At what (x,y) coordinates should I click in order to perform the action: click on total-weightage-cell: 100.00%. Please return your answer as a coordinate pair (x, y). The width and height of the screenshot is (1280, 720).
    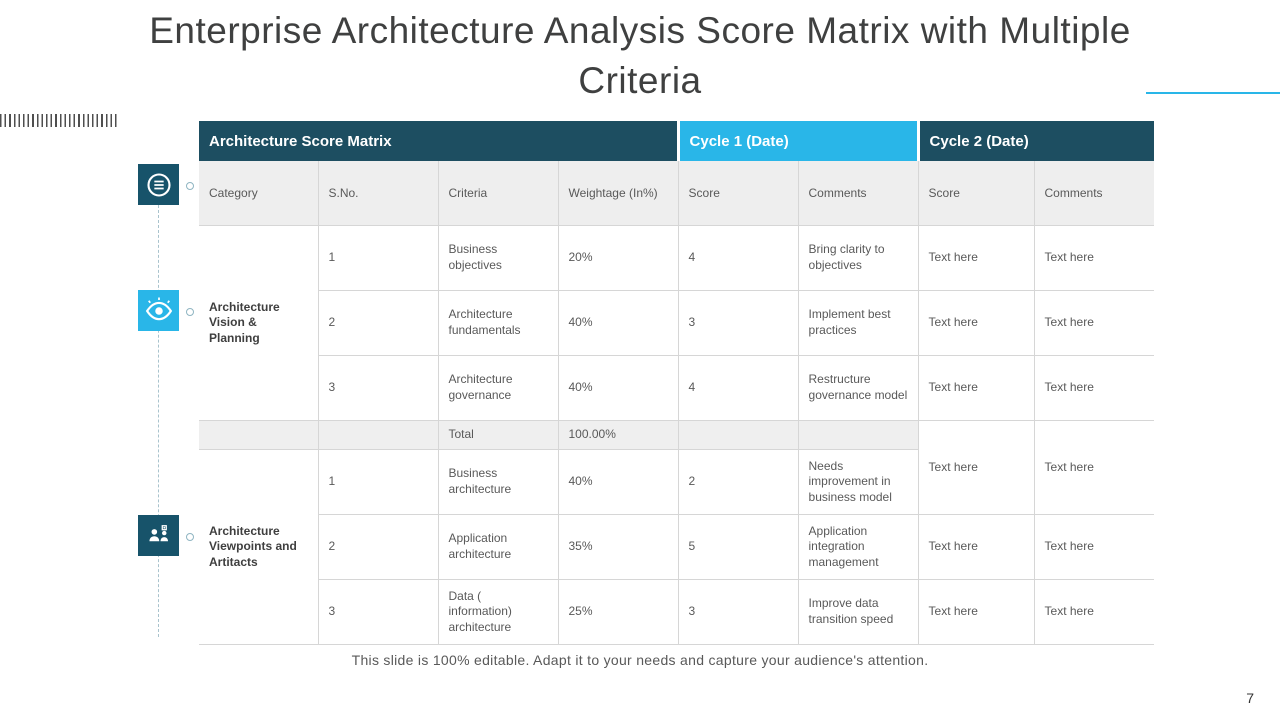
    Looking at the image, I should click on (618, 435).